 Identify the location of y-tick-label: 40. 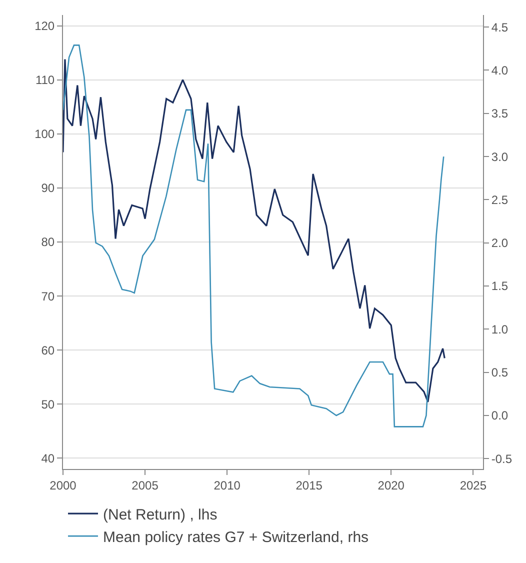
(48, 458).